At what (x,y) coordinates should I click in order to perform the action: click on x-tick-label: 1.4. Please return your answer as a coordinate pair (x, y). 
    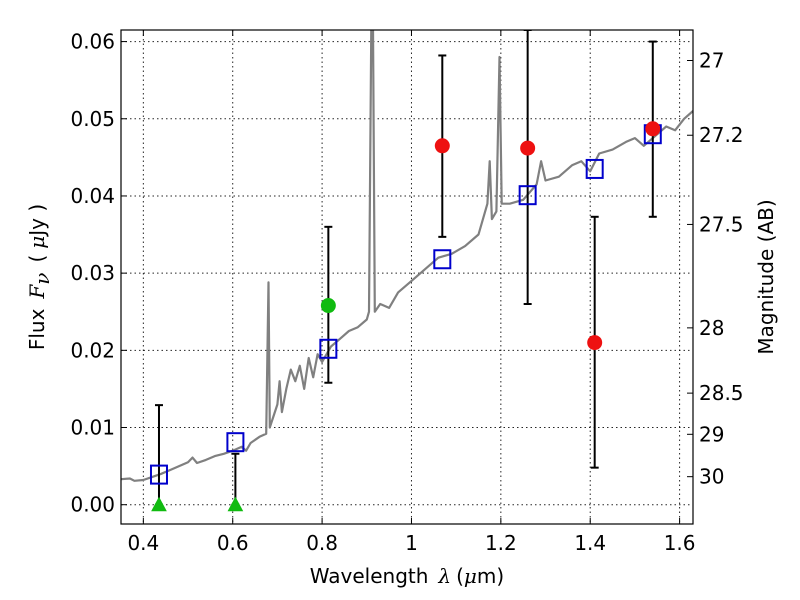
    Looking at the image, I should click on (590, 543).